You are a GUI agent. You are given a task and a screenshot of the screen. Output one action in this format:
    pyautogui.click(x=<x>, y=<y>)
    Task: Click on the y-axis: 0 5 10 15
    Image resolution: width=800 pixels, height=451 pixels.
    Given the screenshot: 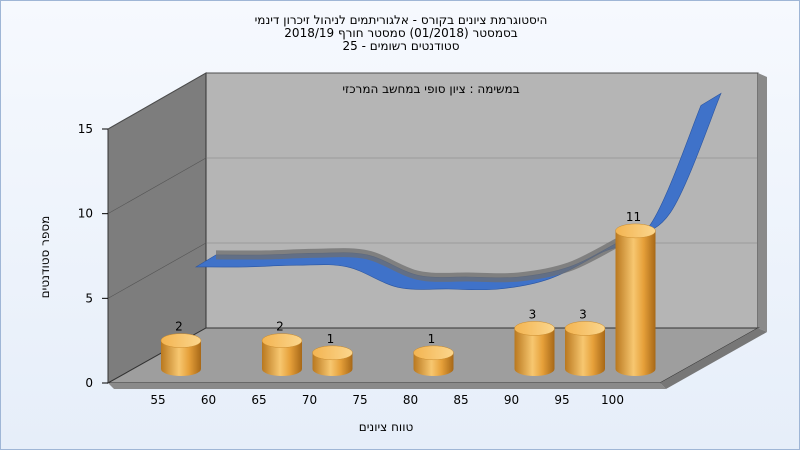 What is the action you would take?
    pyautogui.click(x=93, y=256)
    